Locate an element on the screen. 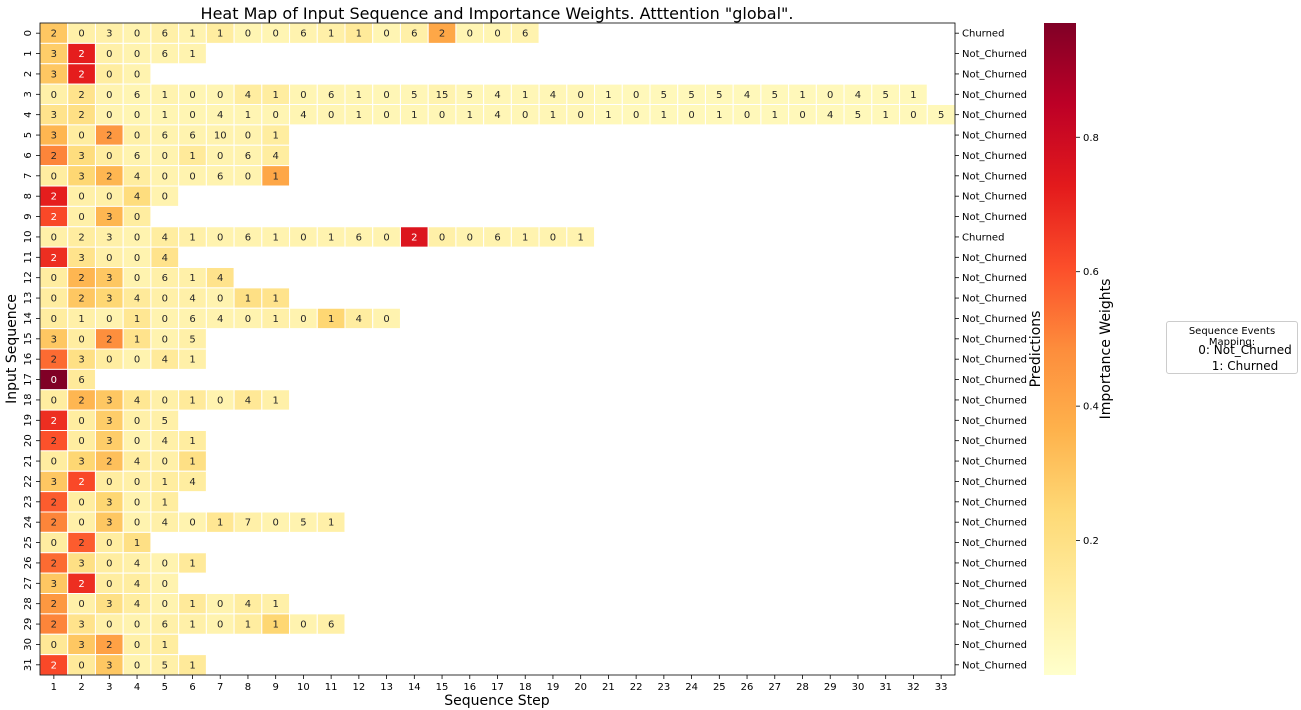  colorbar-label: Importance Weights is located at coordinates (1106, 349).